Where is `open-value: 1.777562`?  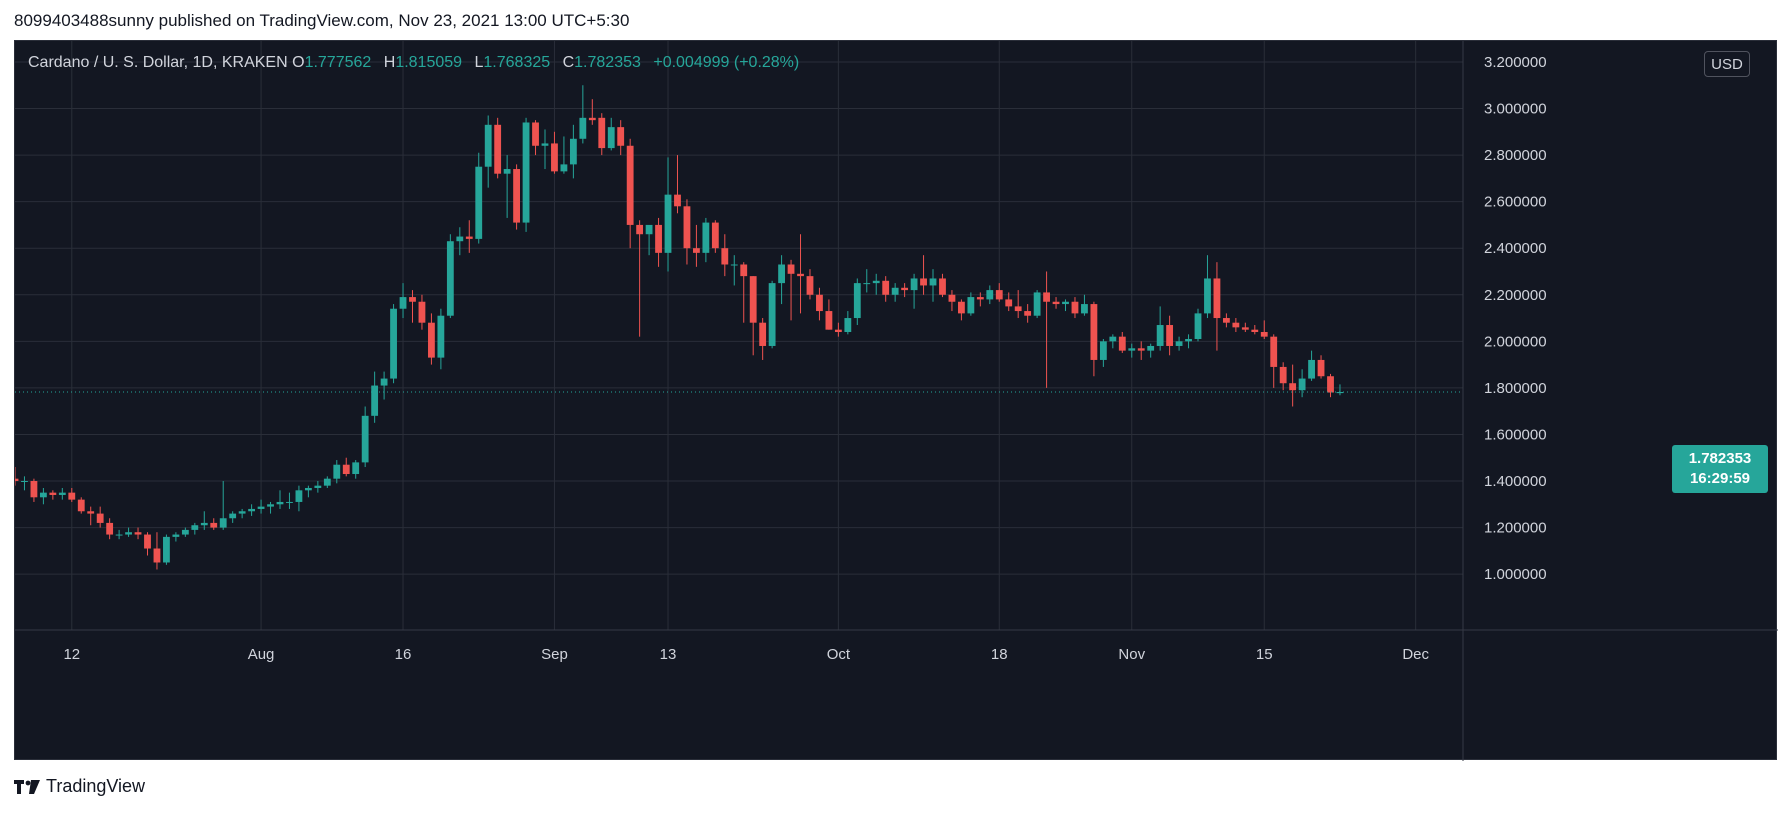
open-value: 1.777562 is located at coordinates (338, 62).